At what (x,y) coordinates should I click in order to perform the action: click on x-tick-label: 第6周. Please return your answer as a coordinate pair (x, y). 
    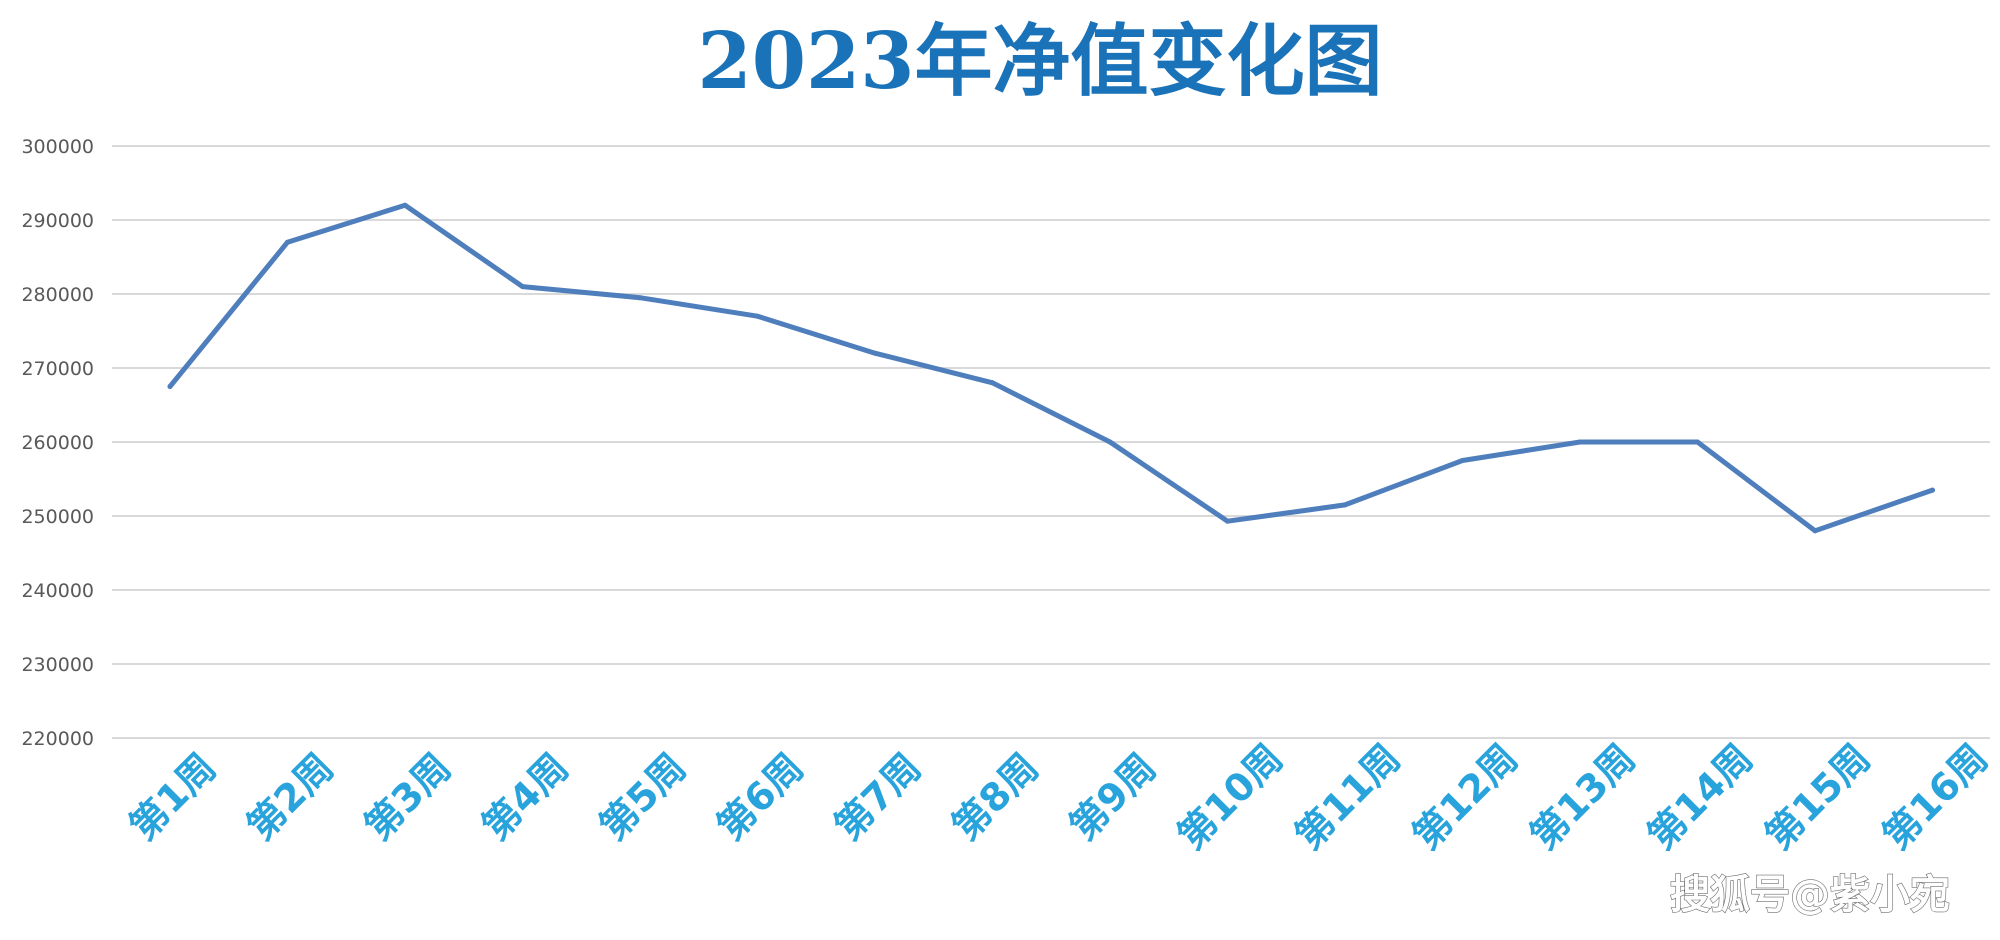
    Looking at the image, I should click on (761, 797).